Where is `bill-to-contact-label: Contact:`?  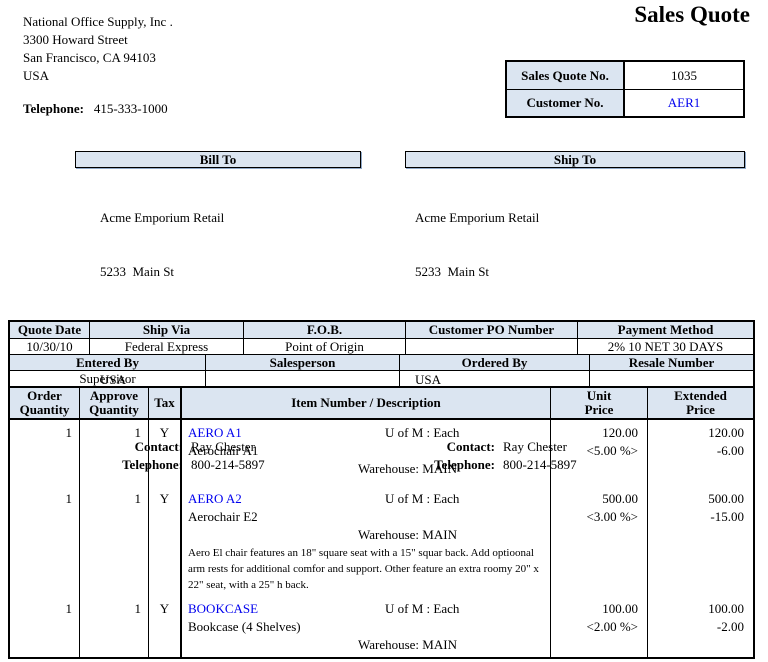 bill-to-contact-label: Contact: is located at coordinates (158, 446).